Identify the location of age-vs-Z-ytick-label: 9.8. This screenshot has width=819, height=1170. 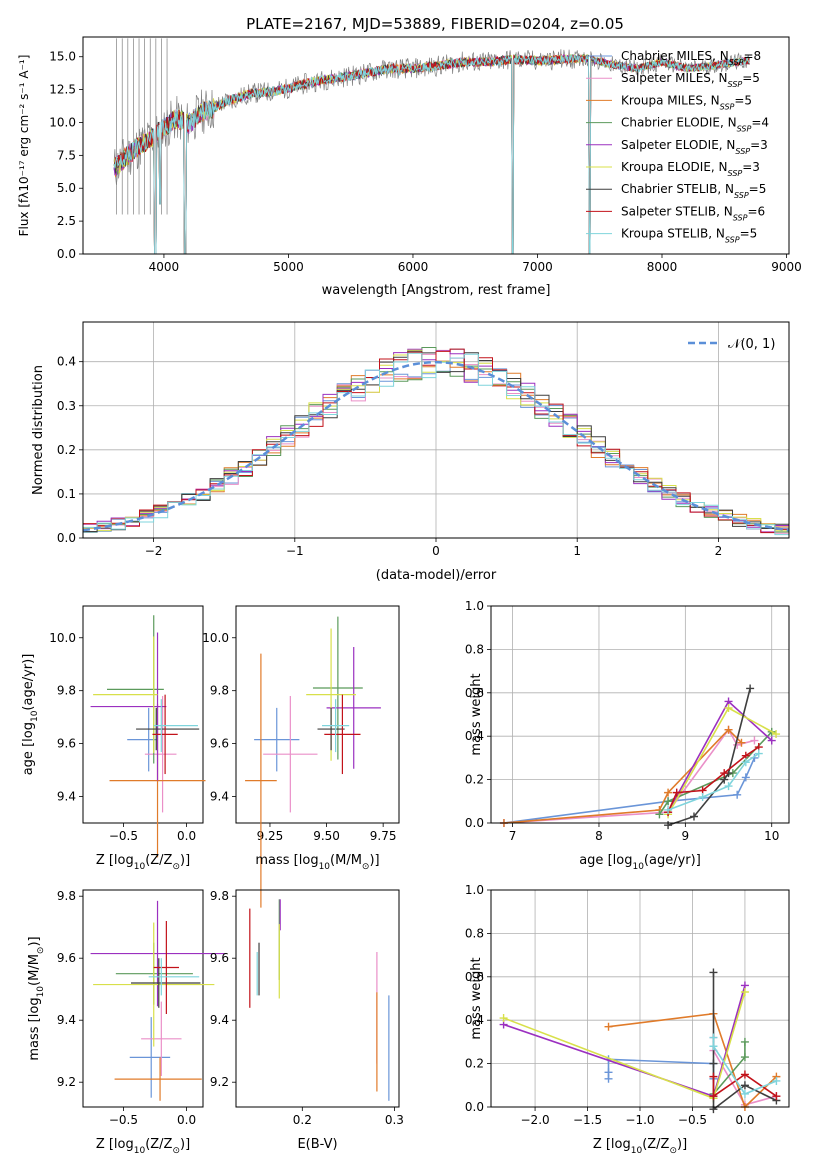
(66, 691).